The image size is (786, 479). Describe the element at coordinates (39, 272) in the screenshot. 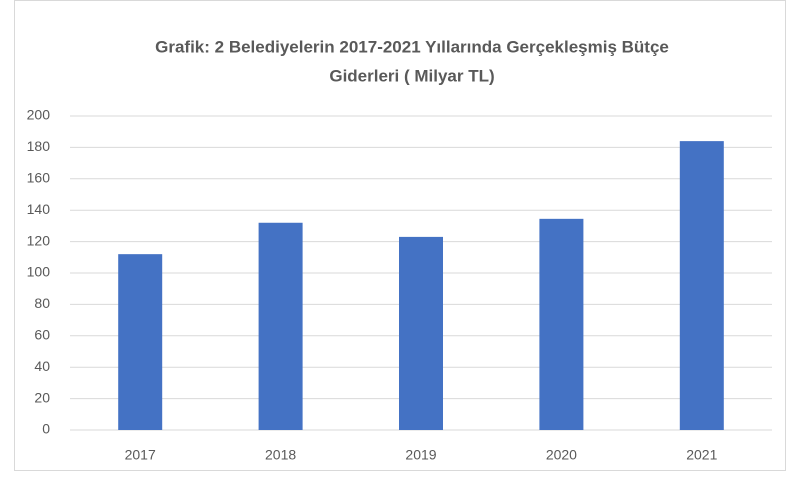

I see `y-tick-label: 100` at that location.